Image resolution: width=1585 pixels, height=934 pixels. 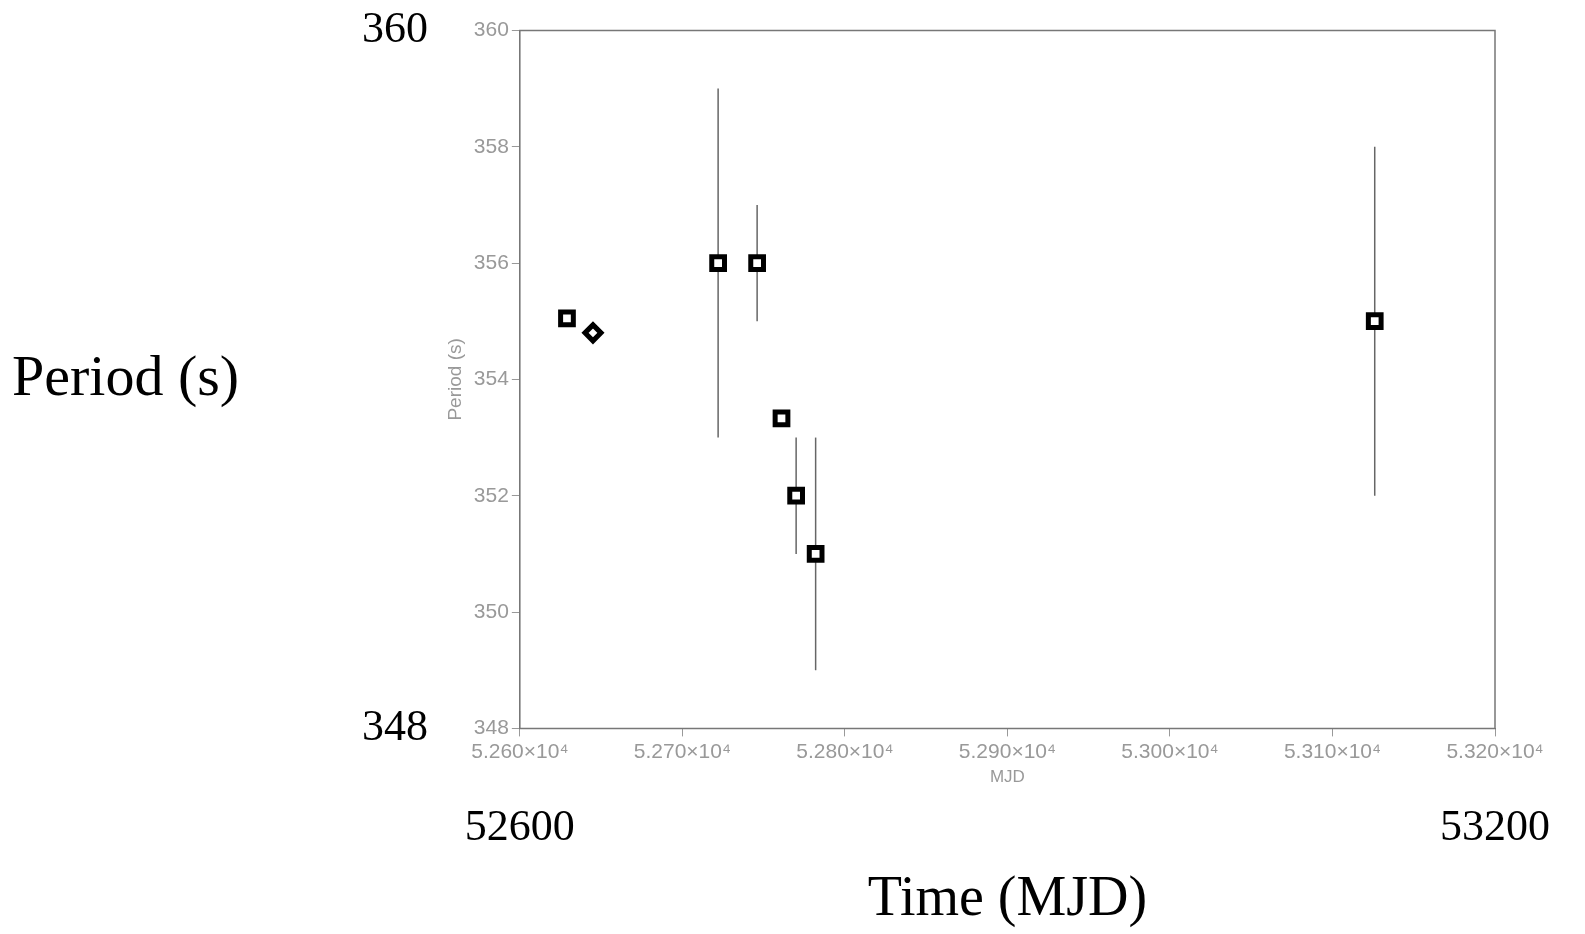 What do you see at coordinates (845, 750) in the screenshot?
I see `x-tick-label: 5.280×10⁴` at bounding box center [845, 750].